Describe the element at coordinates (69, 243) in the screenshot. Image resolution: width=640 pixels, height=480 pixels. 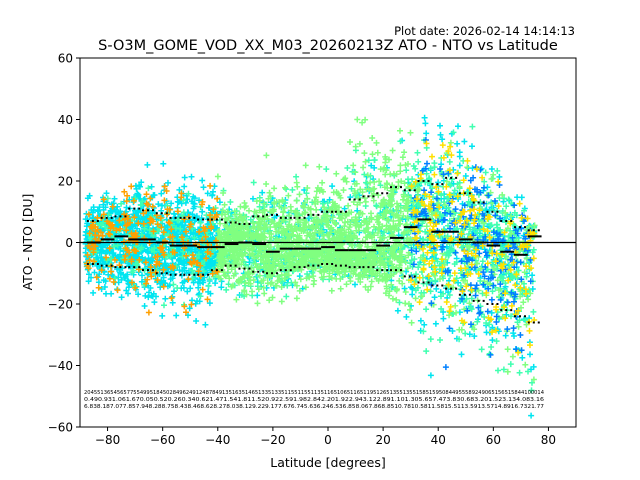
I see `y-tick-label: 0` at that location.